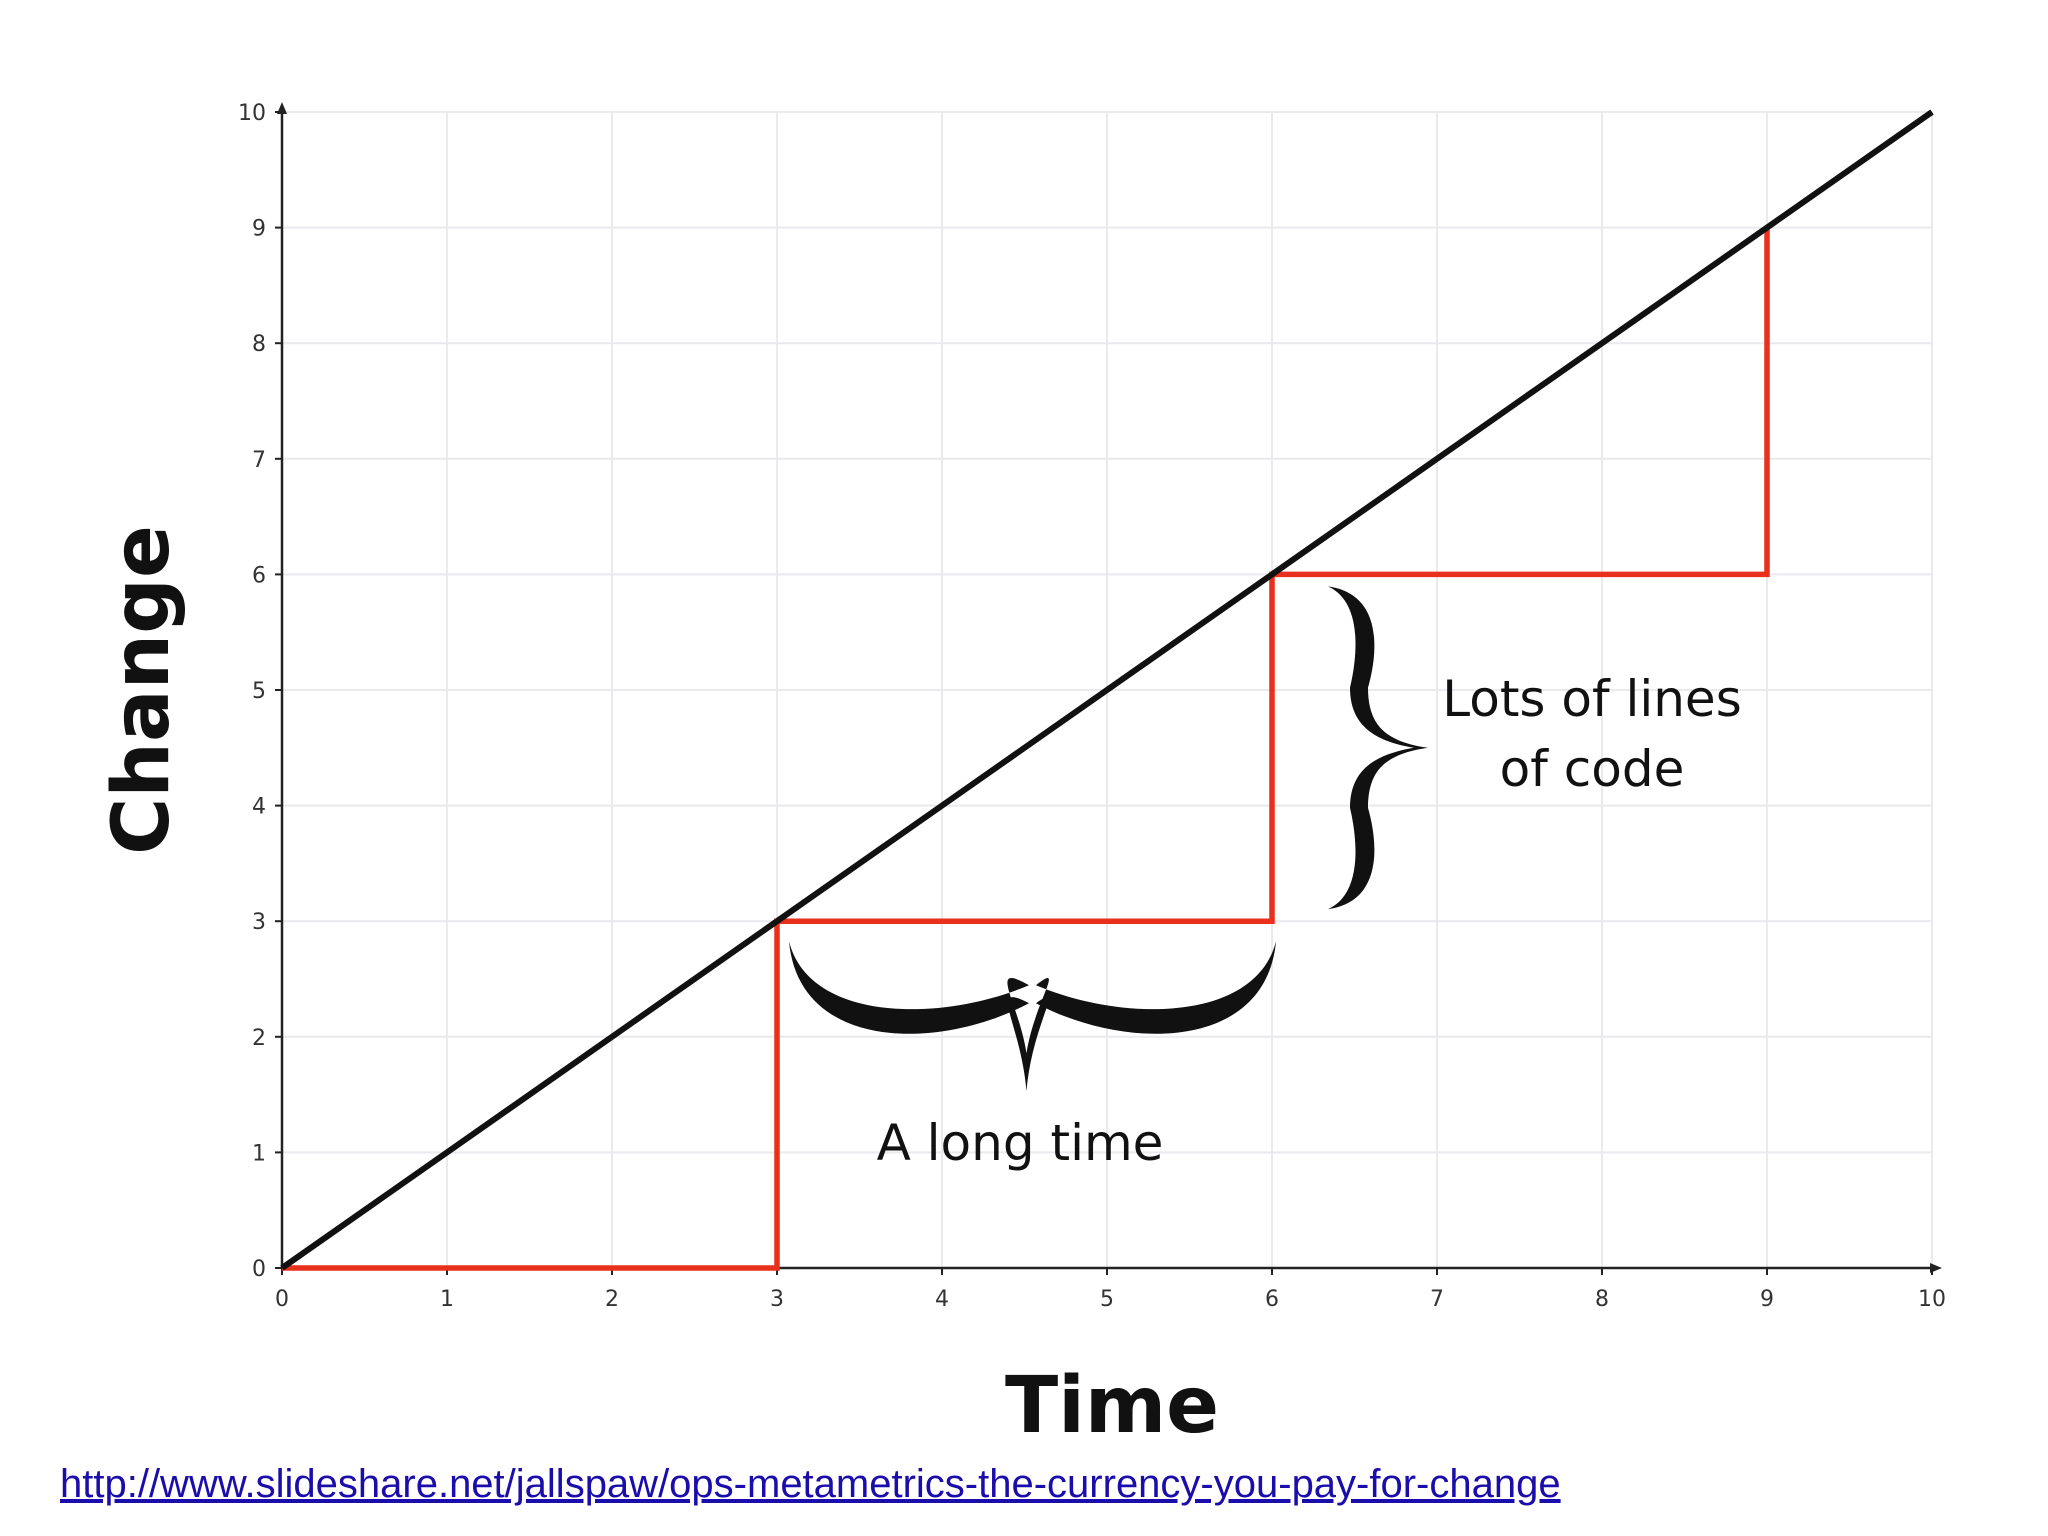 This screenshot has height=1536, width=2048. Describe the element at coordinates (1272, 1299) in the screenshot. I see `x-tick-label-6: 6` at that location.